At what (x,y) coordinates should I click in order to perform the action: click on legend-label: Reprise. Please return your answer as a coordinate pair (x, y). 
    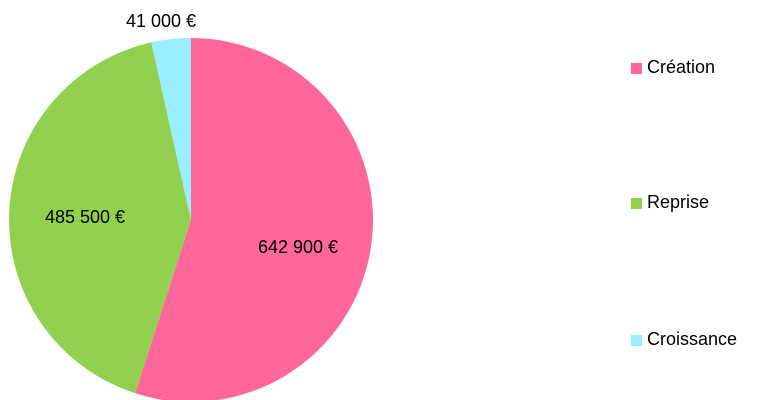
    Looking at the image, I should click on (678, 202).